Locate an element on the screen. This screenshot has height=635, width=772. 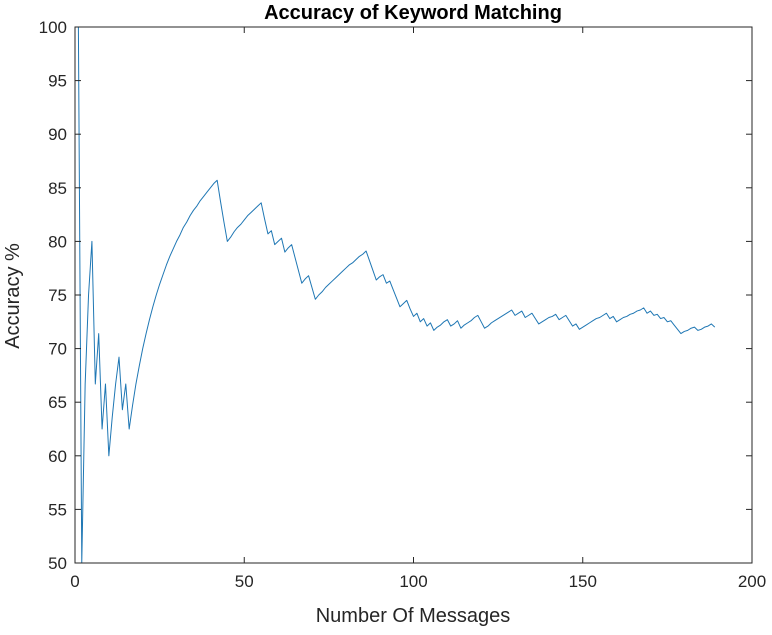
y-tick-label: 70 is located at coordinates (57, 349).